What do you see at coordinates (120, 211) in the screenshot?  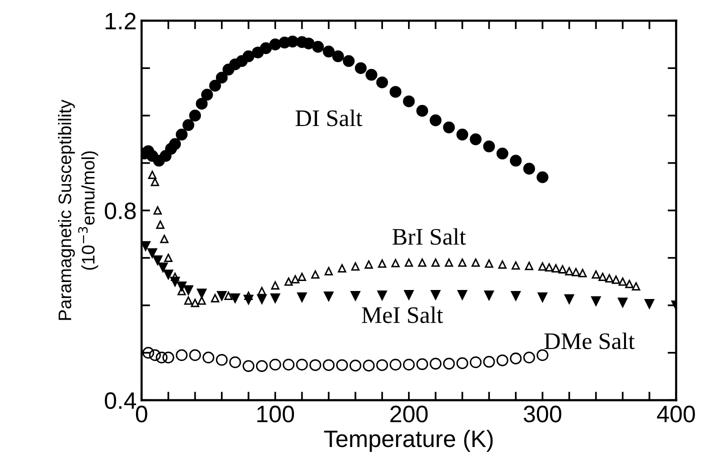 I see `y-tick-label: 0.8` at bounding box center [120, 211].